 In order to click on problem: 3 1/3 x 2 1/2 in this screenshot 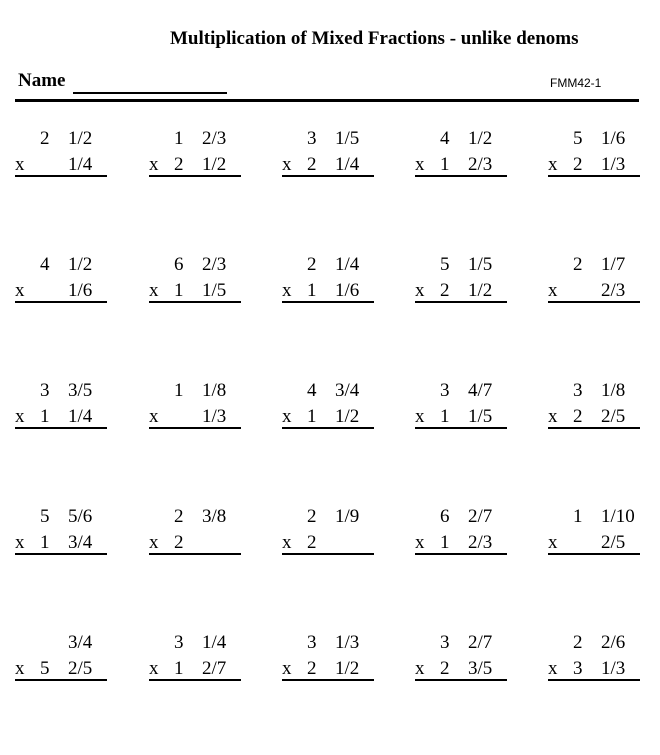, I will do `click(328, 657)`.